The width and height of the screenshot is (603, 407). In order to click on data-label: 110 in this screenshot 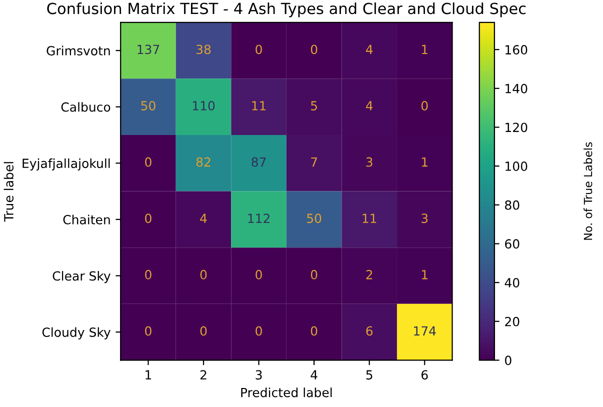, I will do `click(203, 105)`.